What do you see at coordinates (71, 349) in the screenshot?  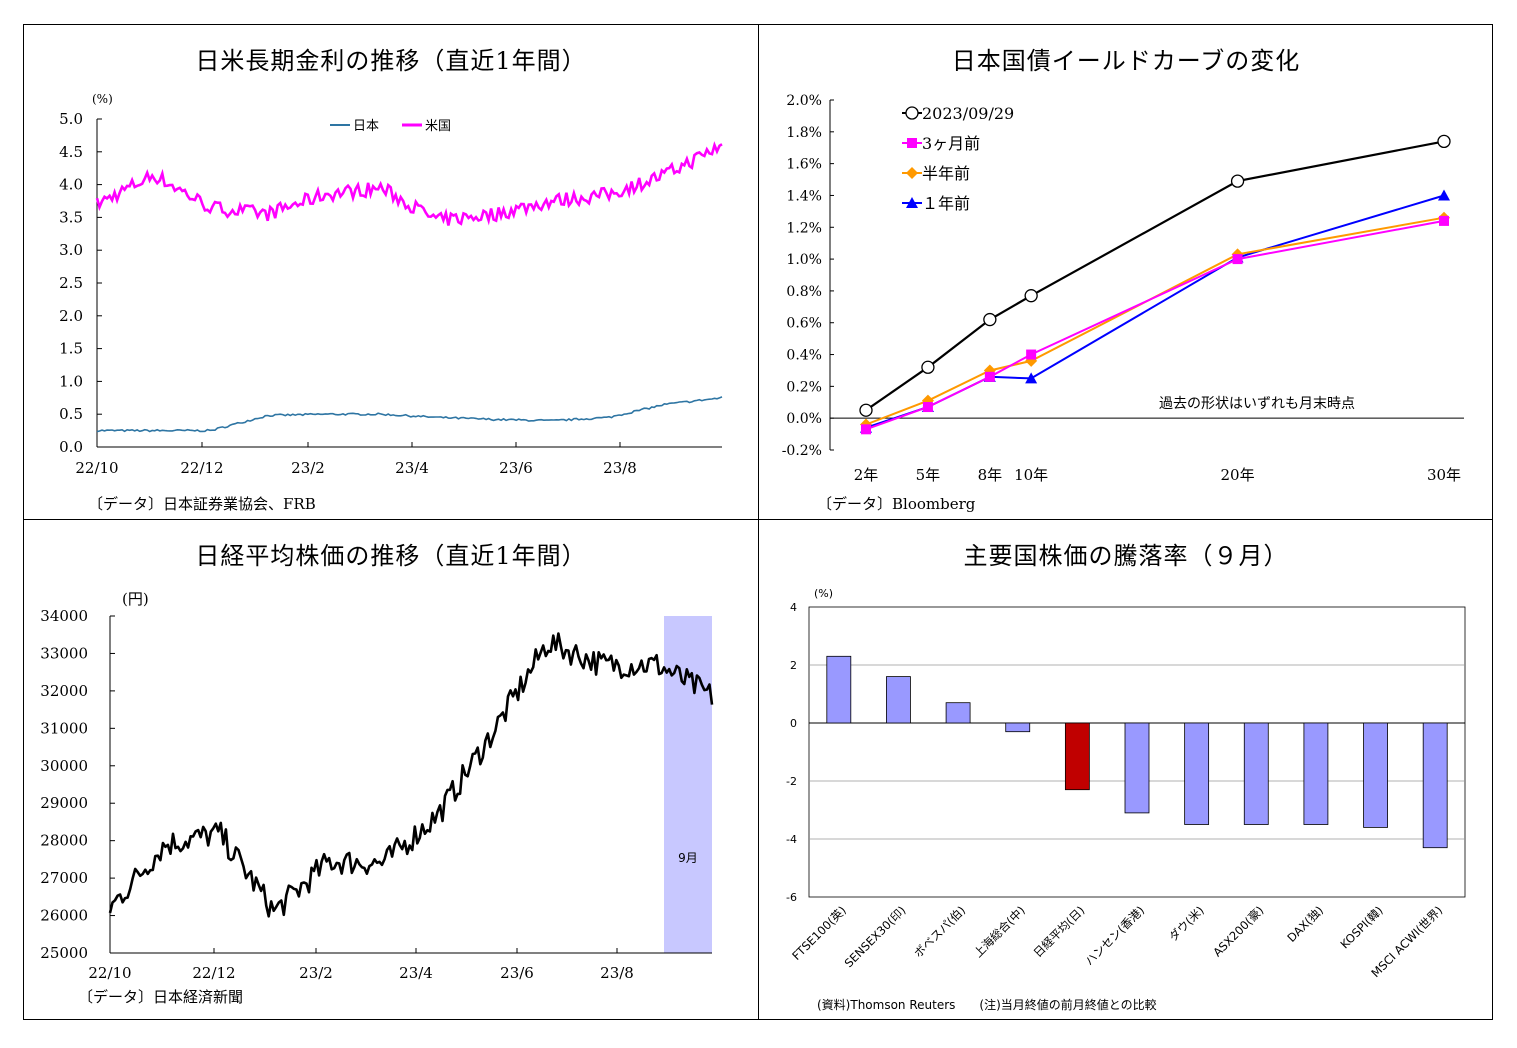 I see `y-tick-label: 1.5` at bounding box center [71, 349].